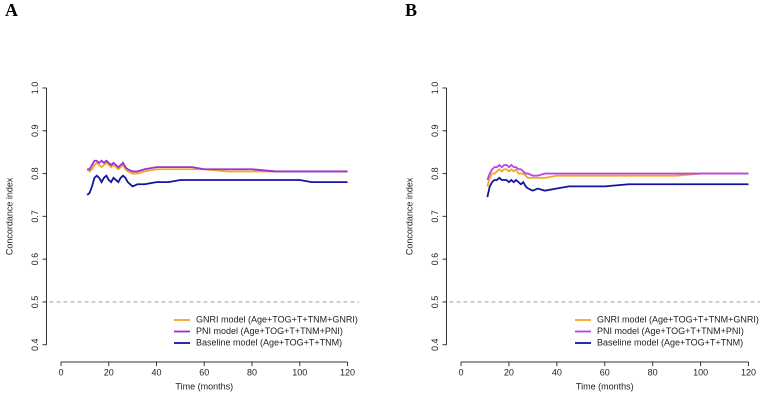 This screenshot has width=768, height=402. What do you see at coordinates (411, 10) in the screenshot?
I see `panel-label: B` at bounding box center [411, 10].